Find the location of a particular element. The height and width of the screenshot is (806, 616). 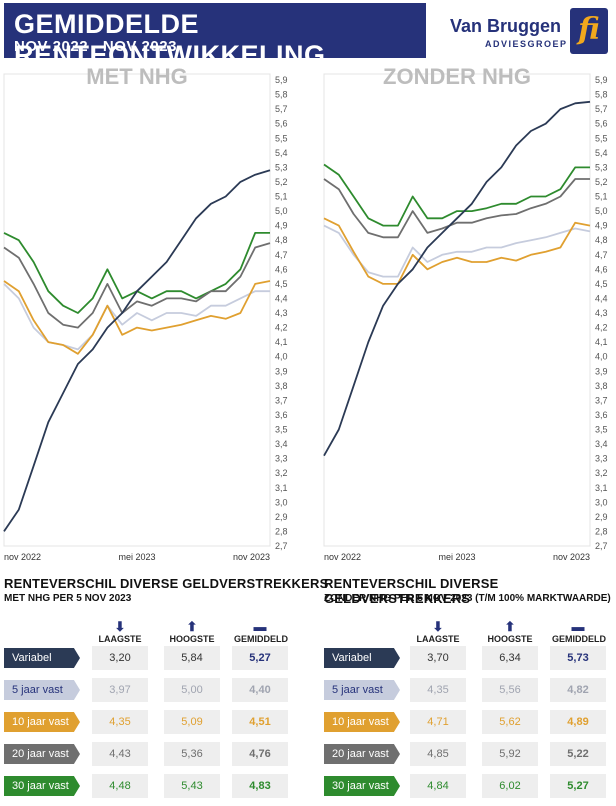

cell-high: 5,84 is located at coordinates (192, 658).